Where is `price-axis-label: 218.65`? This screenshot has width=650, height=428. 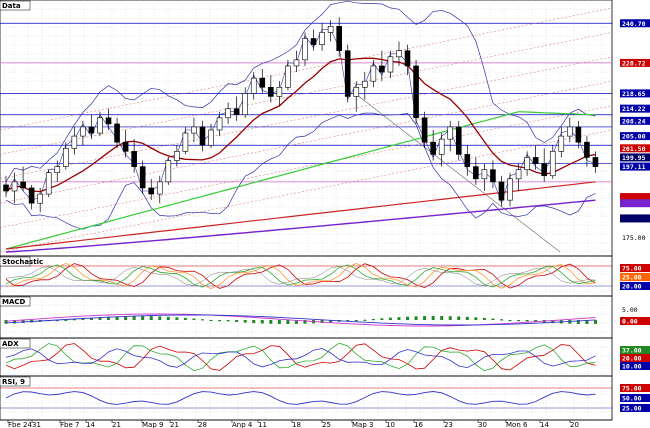 price-axis-label: 218.65 is located at coordinates (634, 94).